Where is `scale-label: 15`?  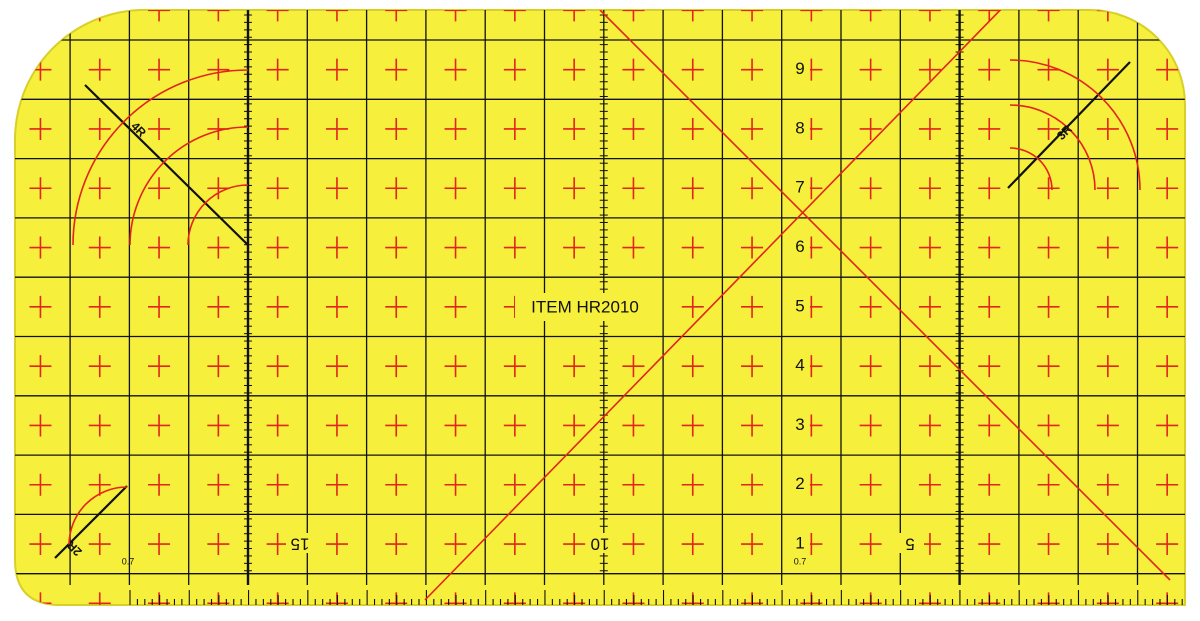
scale-label: 15 is located at coordinates (300, 544).